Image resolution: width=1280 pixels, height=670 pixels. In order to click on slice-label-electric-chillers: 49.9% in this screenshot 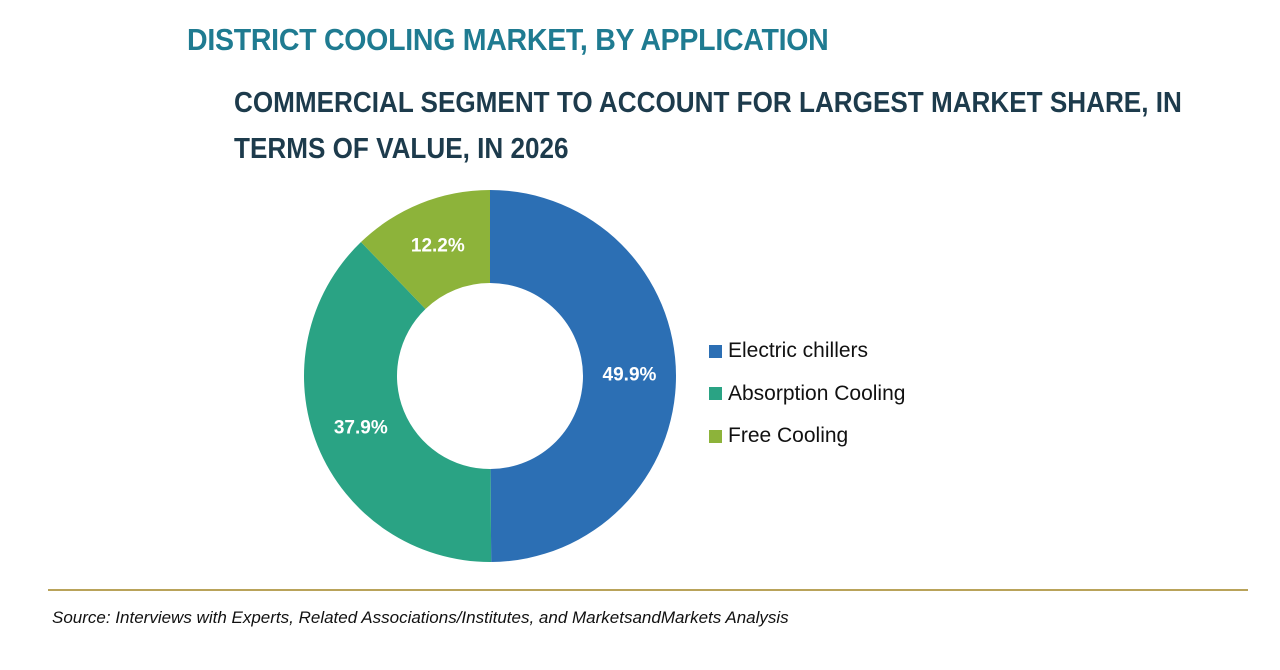, I will do `click(630, 375)`.